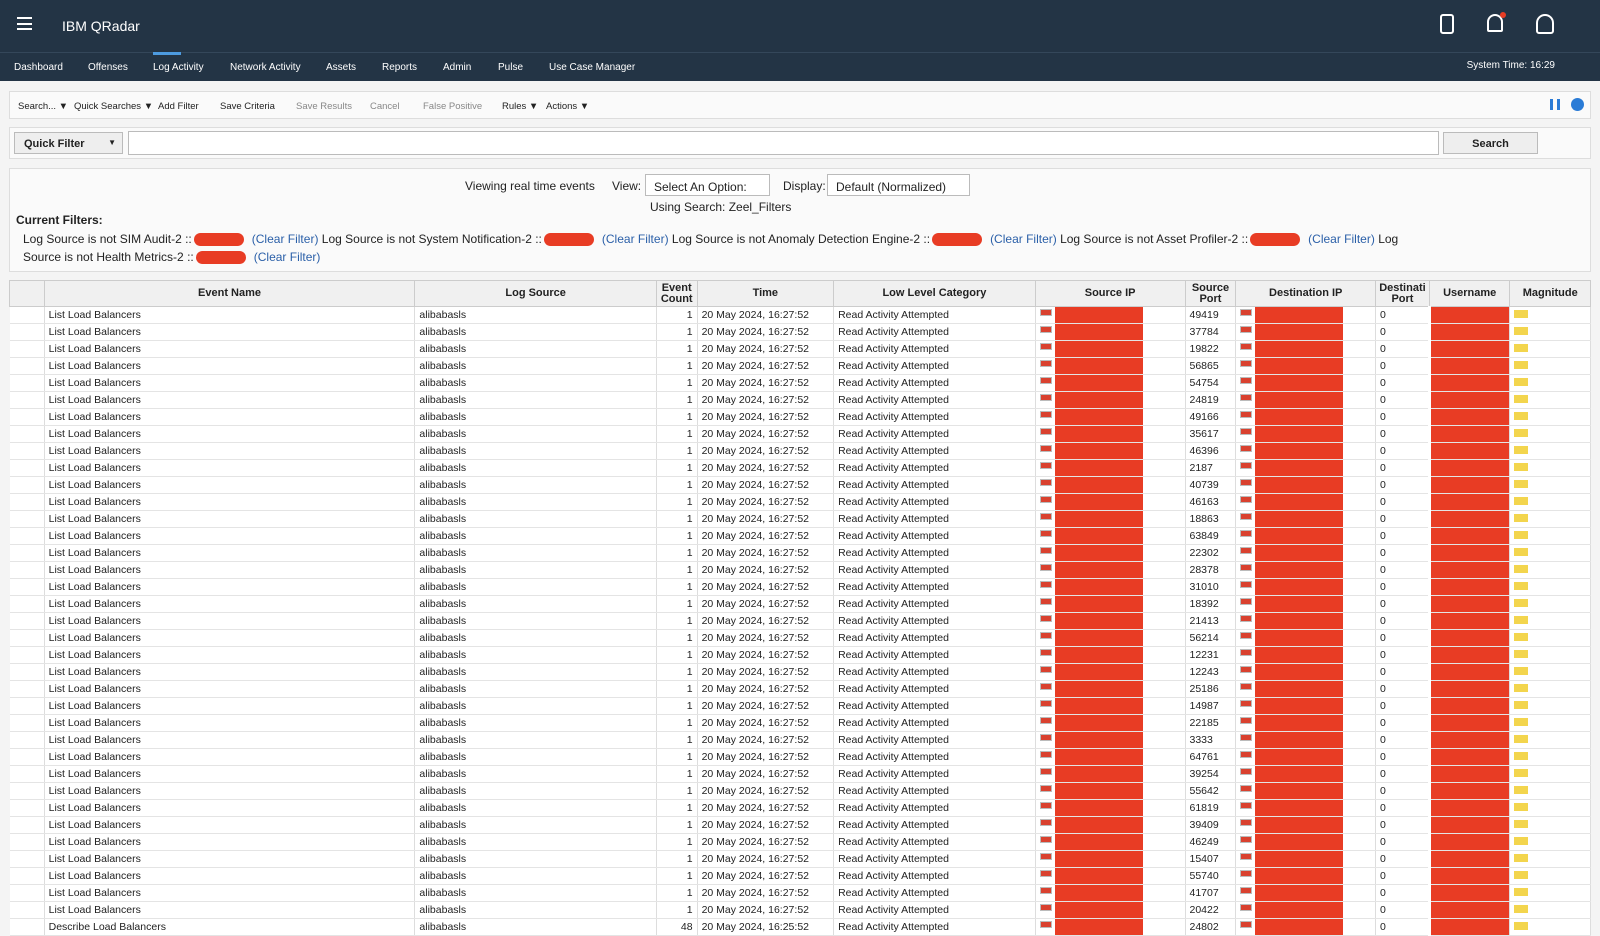 This screenshot has width=1600, height=936. I want to click on toolbar-item: Add Filter, so click(178, 106).